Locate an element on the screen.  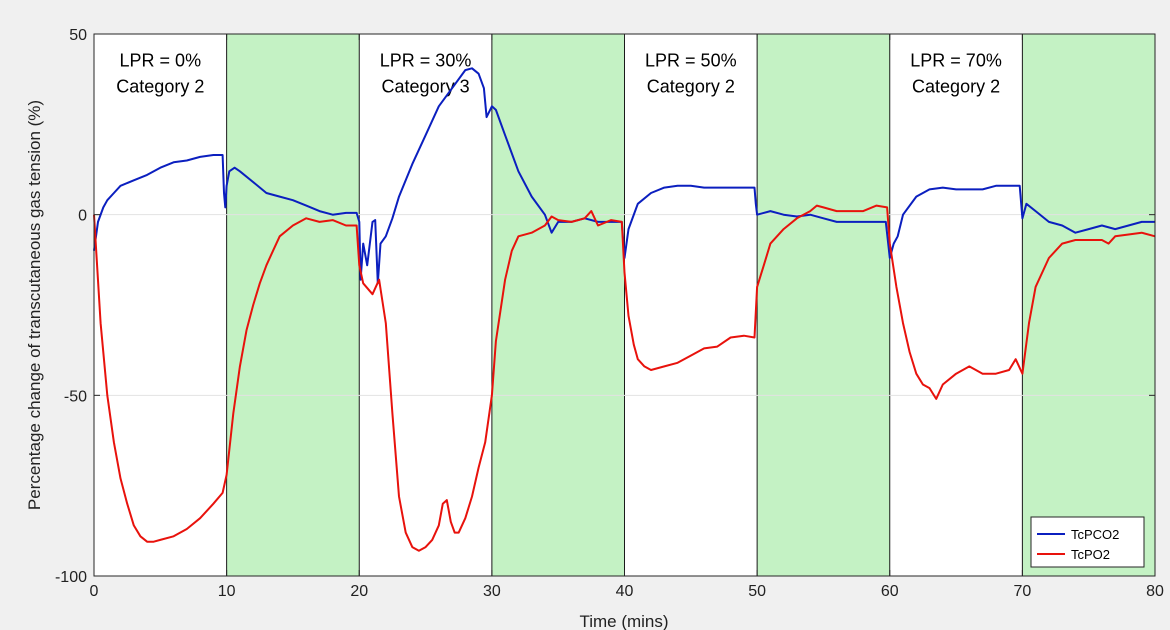
legend-box is located at coordinates (1087, 542).